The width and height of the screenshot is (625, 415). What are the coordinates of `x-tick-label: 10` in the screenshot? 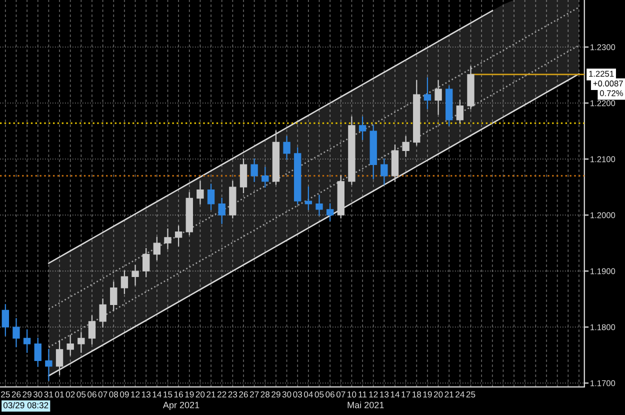 It's located at (352, 394).